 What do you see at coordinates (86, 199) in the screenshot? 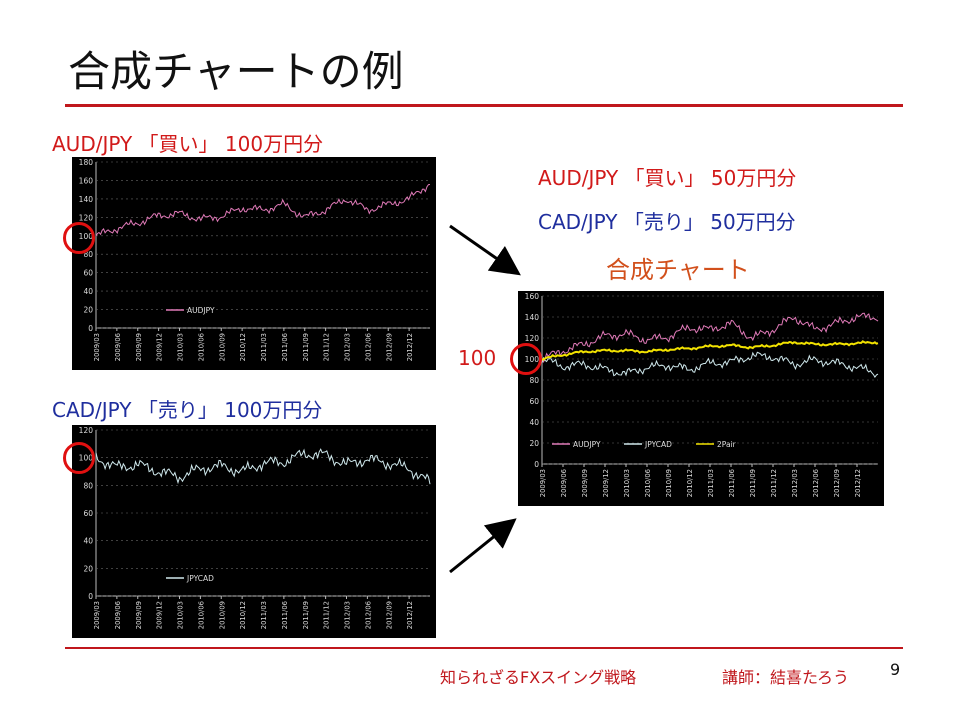
I see `y-tick-label: 140` at bounding box center [86, 199].